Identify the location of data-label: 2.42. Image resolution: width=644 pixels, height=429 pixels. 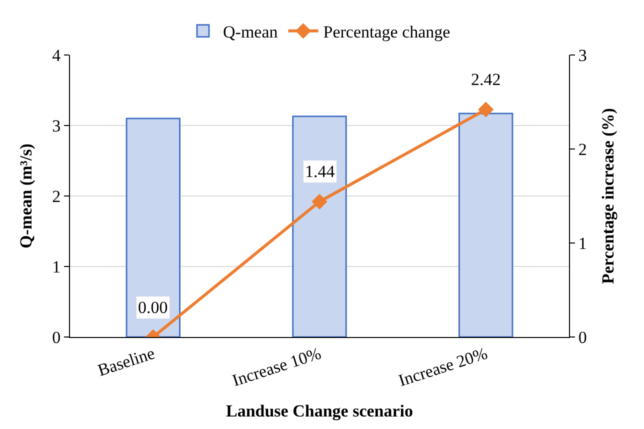
(486, 79).